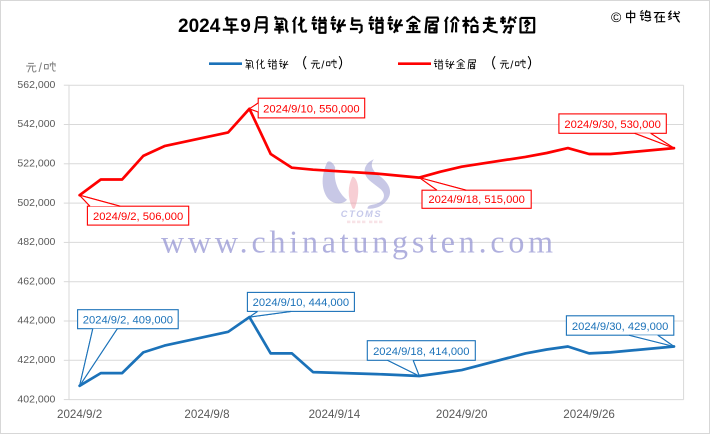  I want to click on svg-text: CTOMS, so click(361, 214).